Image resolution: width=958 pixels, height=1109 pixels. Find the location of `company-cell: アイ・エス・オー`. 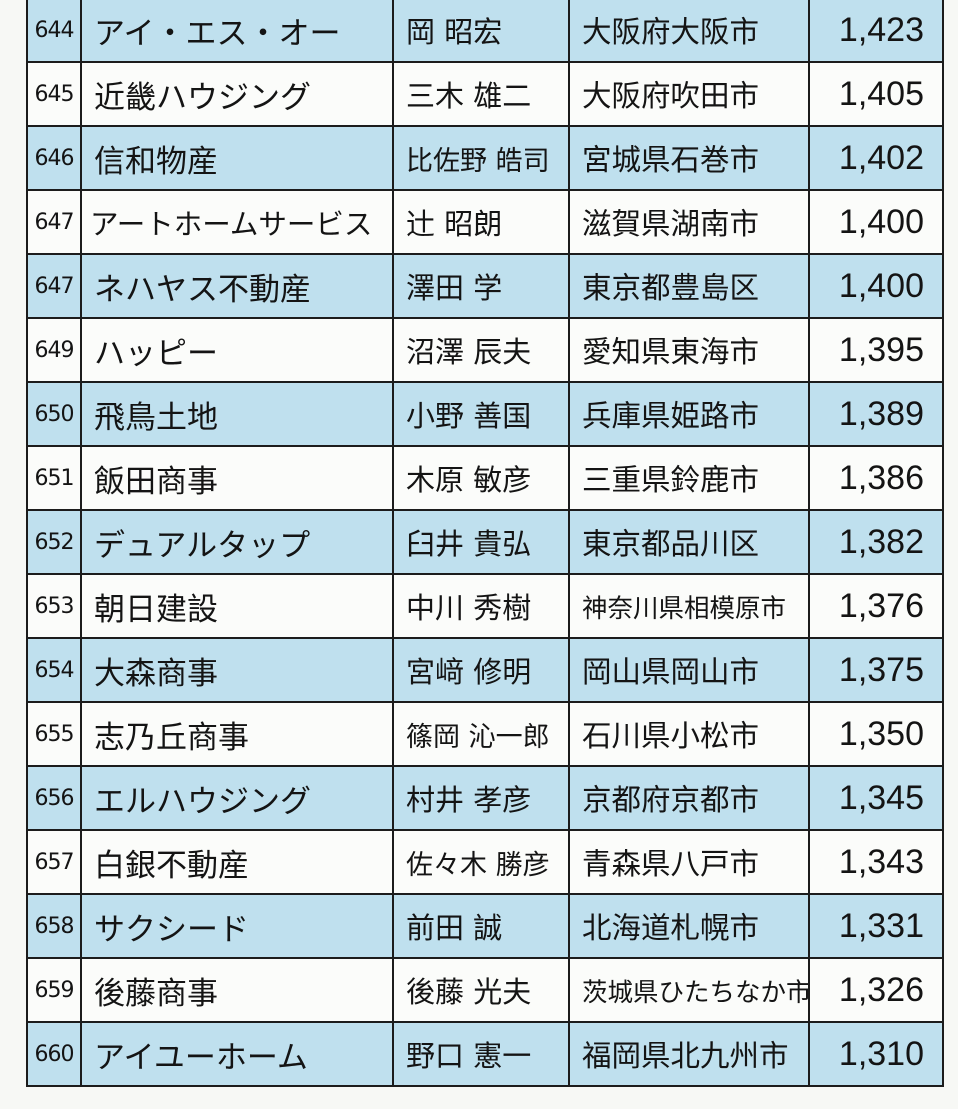

company-cell: アイ・エス・オー is located at coordinates (237, 31).